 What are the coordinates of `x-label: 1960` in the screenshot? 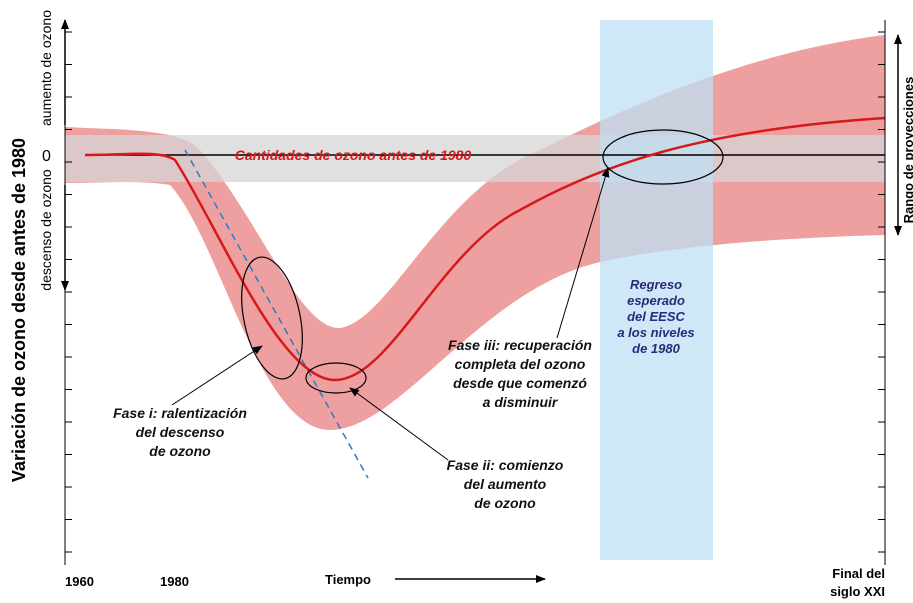 It's located at (79, 581).